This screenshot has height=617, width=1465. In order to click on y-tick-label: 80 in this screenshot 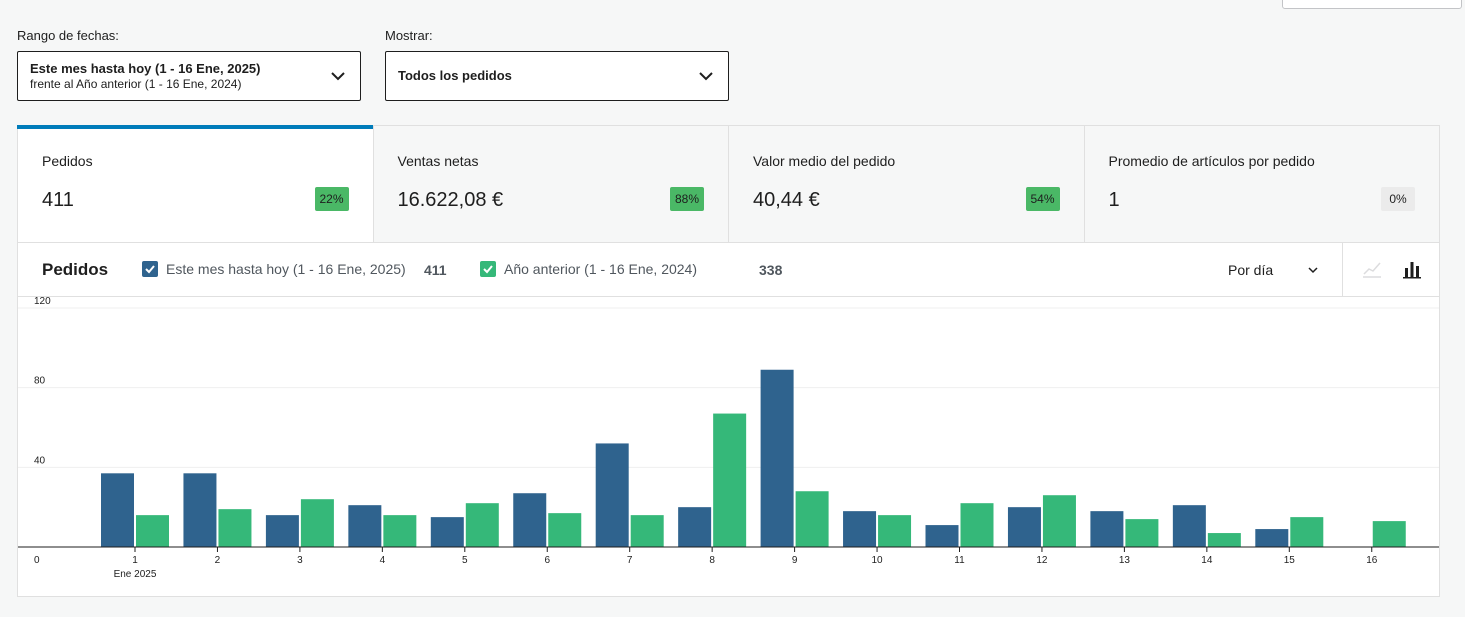, I will do `click(40, 381)`.